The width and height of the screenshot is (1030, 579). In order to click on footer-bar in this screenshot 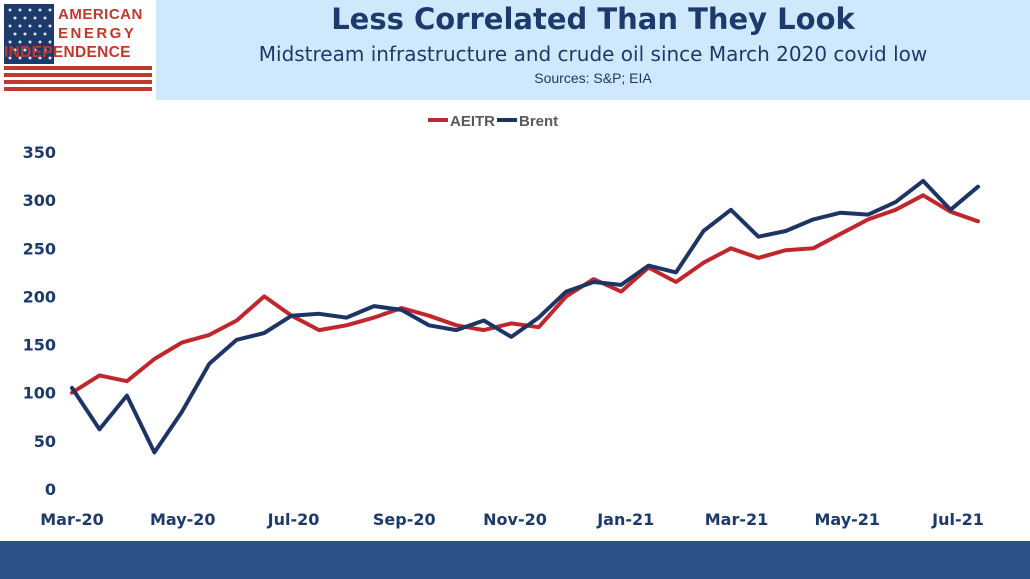, I will do `click(515, 560)`.